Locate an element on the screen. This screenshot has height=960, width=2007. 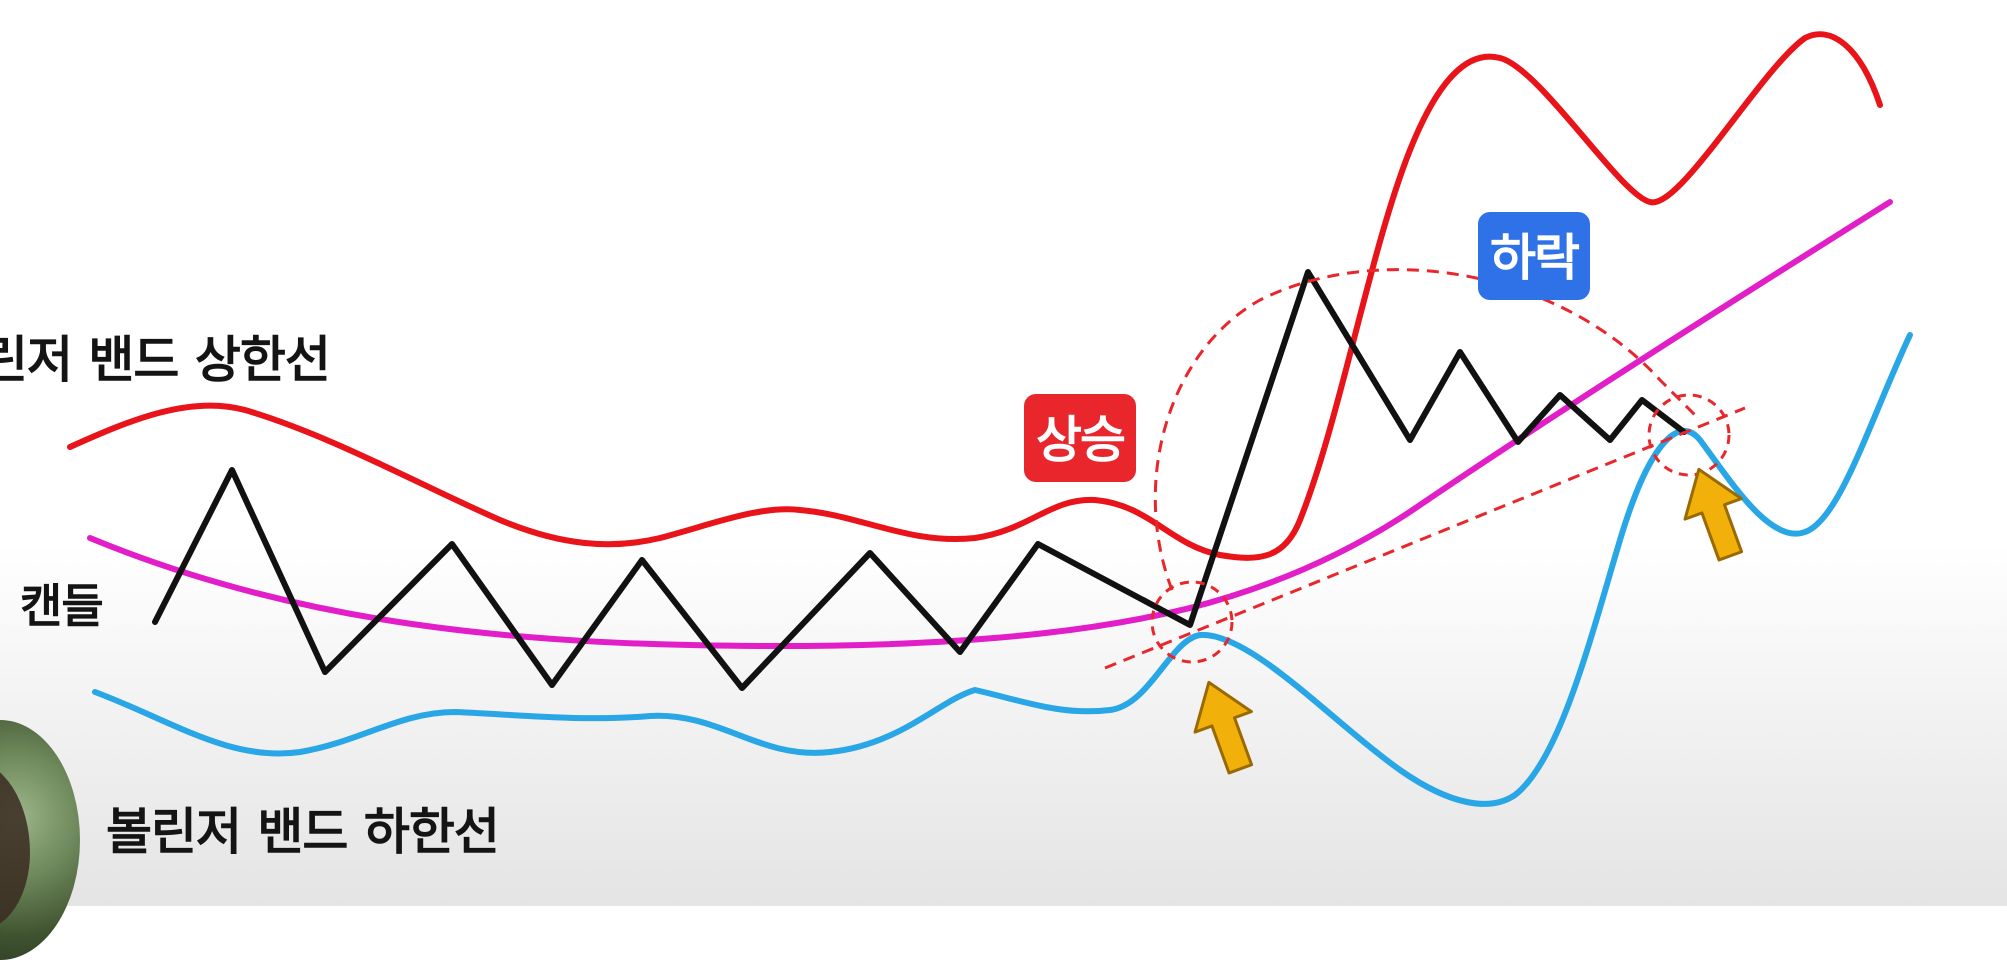
peak-arc-guide is located at coordinates (1427, 429).